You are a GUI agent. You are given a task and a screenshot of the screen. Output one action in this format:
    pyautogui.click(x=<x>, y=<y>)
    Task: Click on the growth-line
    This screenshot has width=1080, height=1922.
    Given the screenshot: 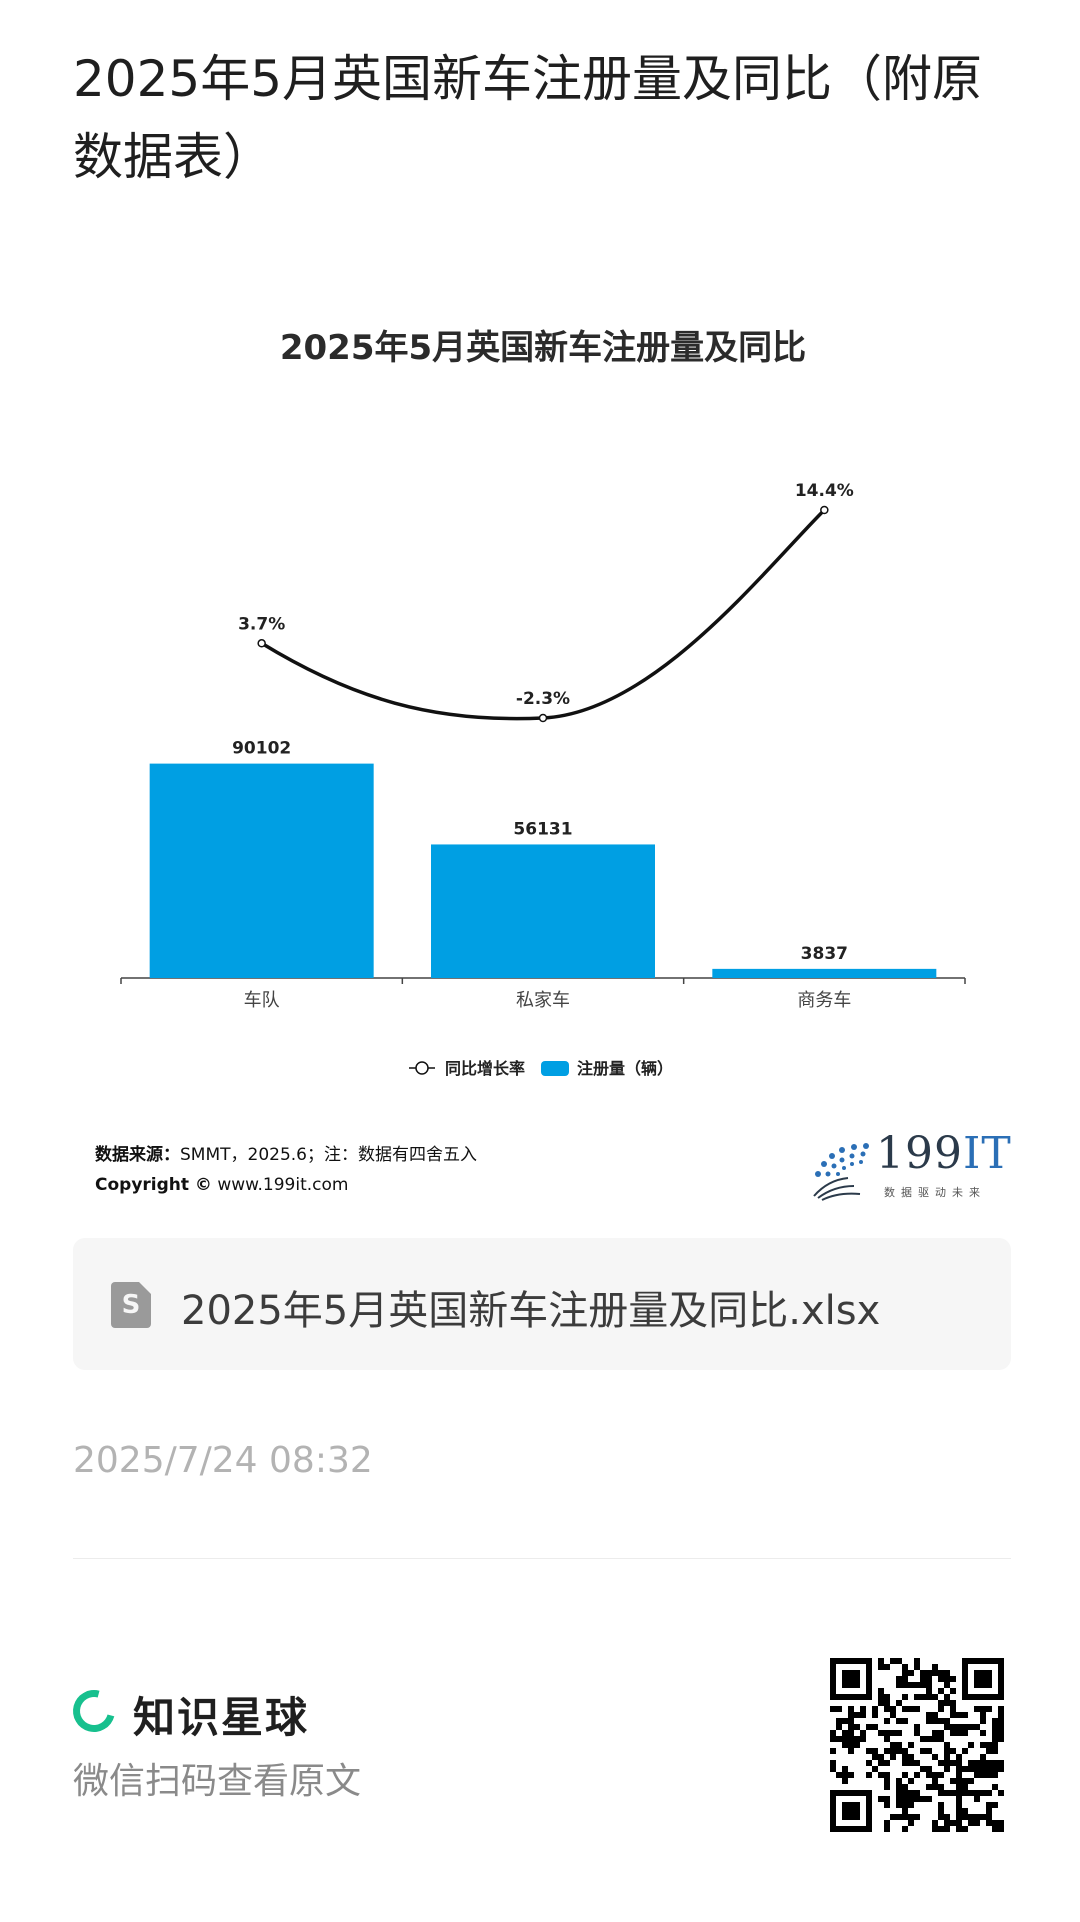 What is the action you would take?
    pyautogui.click(x=543, y=614)
    